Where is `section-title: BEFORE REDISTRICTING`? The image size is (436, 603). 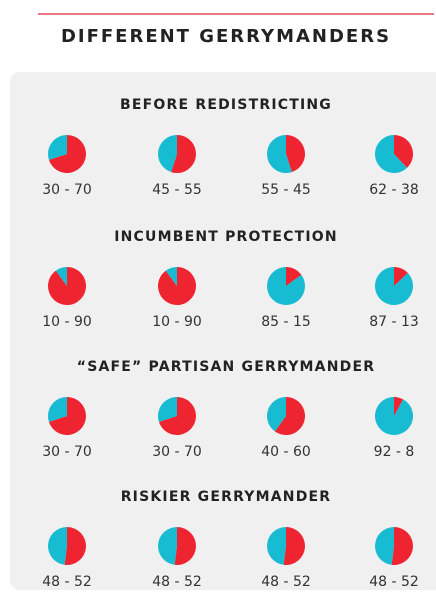
section-title: BEFORE REDISTRICTING is located at coordinates (226, 105).